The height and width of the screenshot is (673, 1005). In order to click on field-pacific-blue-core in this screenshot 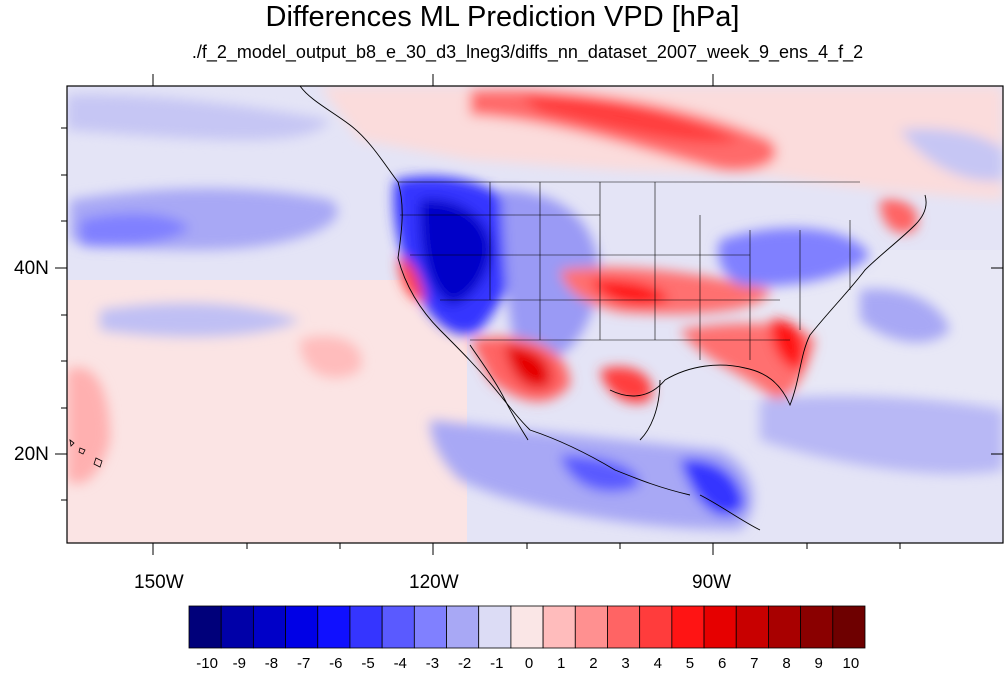, I will do `click(135, 230)`.